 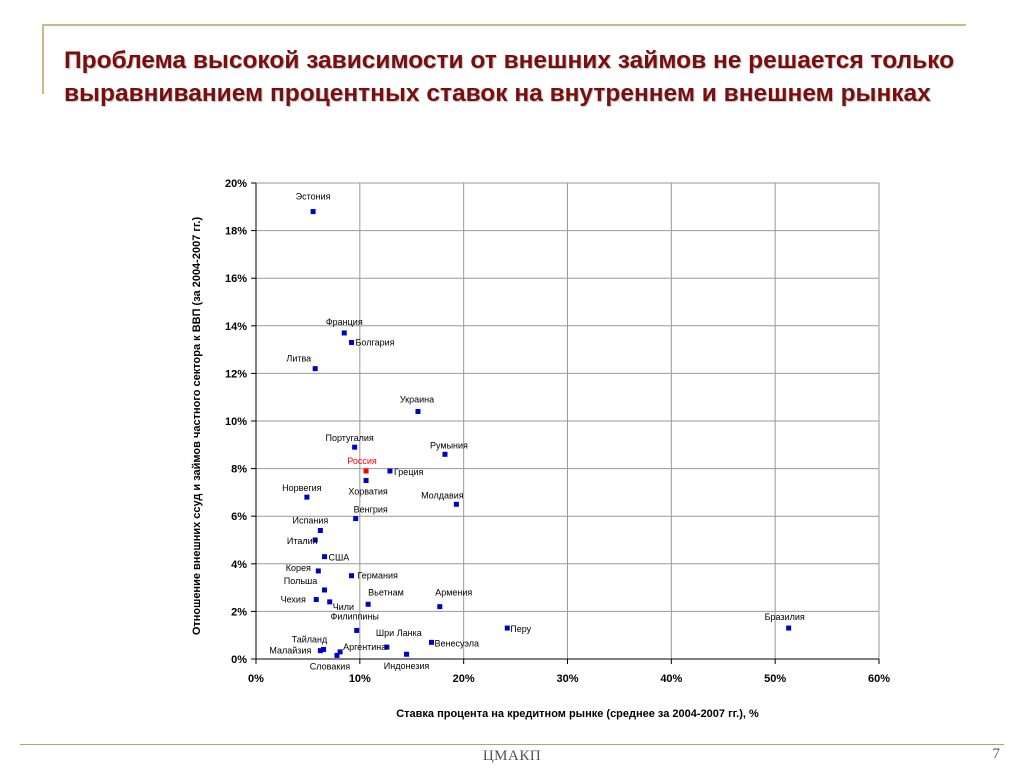 What do you see at coordinates (442, 495) in the screenshot?
I see `point-label: Молдавия` at bounding box center [442, 495].